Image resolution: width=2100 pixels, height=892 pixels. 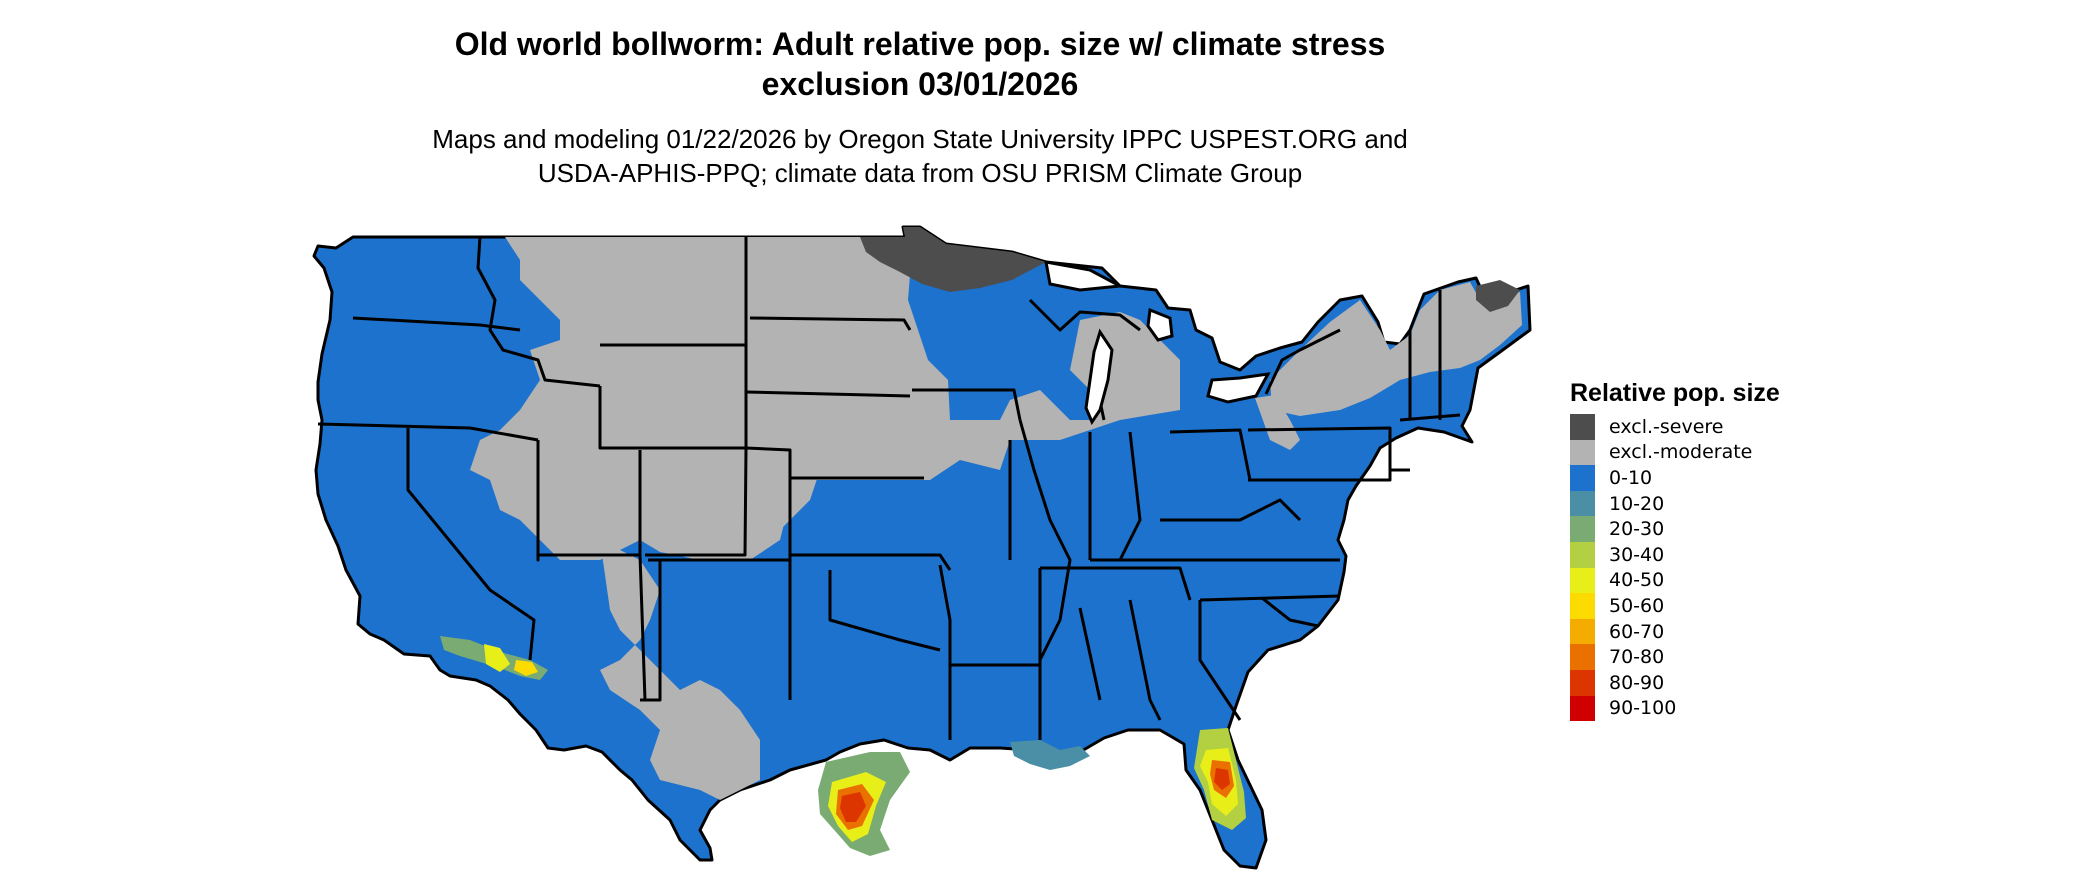 I want to click on legend-item-50-60: 50-60, so click(x=1675, y=606).